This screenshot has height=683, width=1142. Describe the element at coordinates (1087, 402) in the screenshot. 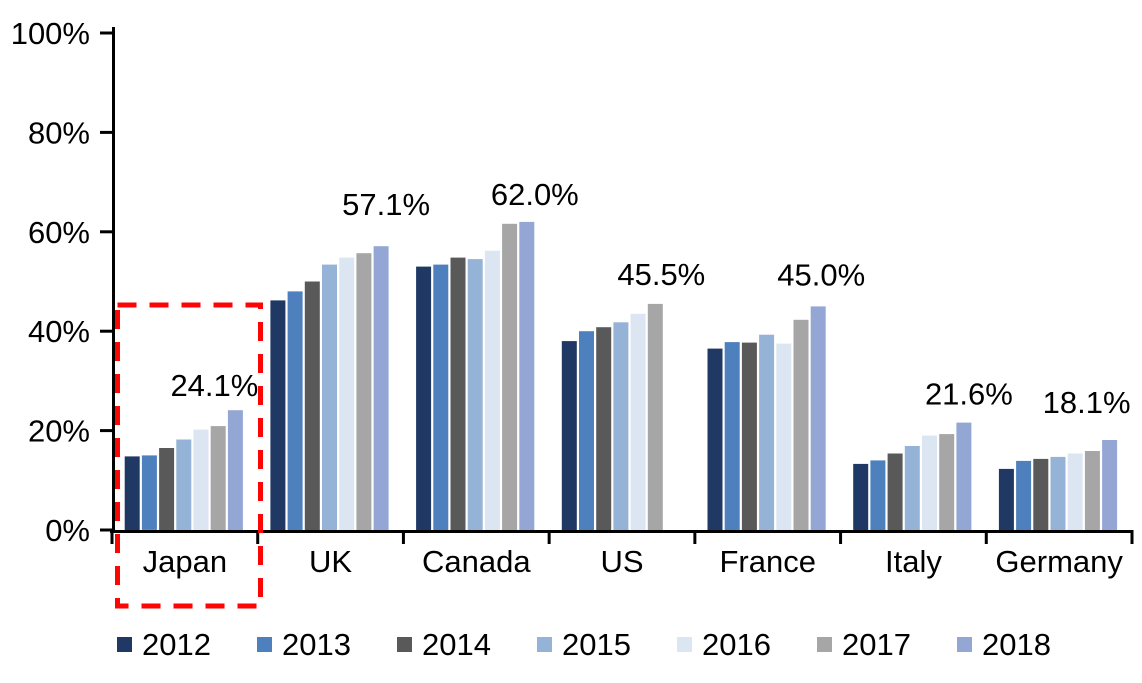

I see `data-label-germany: 18.1%` at that location.